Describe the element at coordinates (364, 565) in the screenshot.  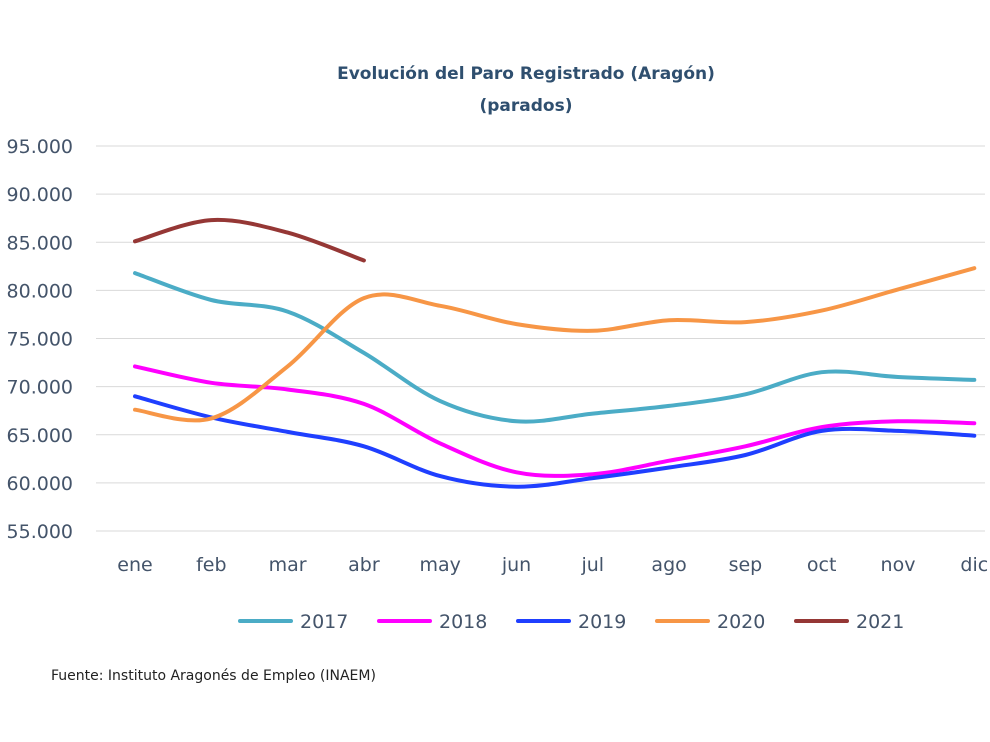
I see `x-tick-label: abr` at that location.